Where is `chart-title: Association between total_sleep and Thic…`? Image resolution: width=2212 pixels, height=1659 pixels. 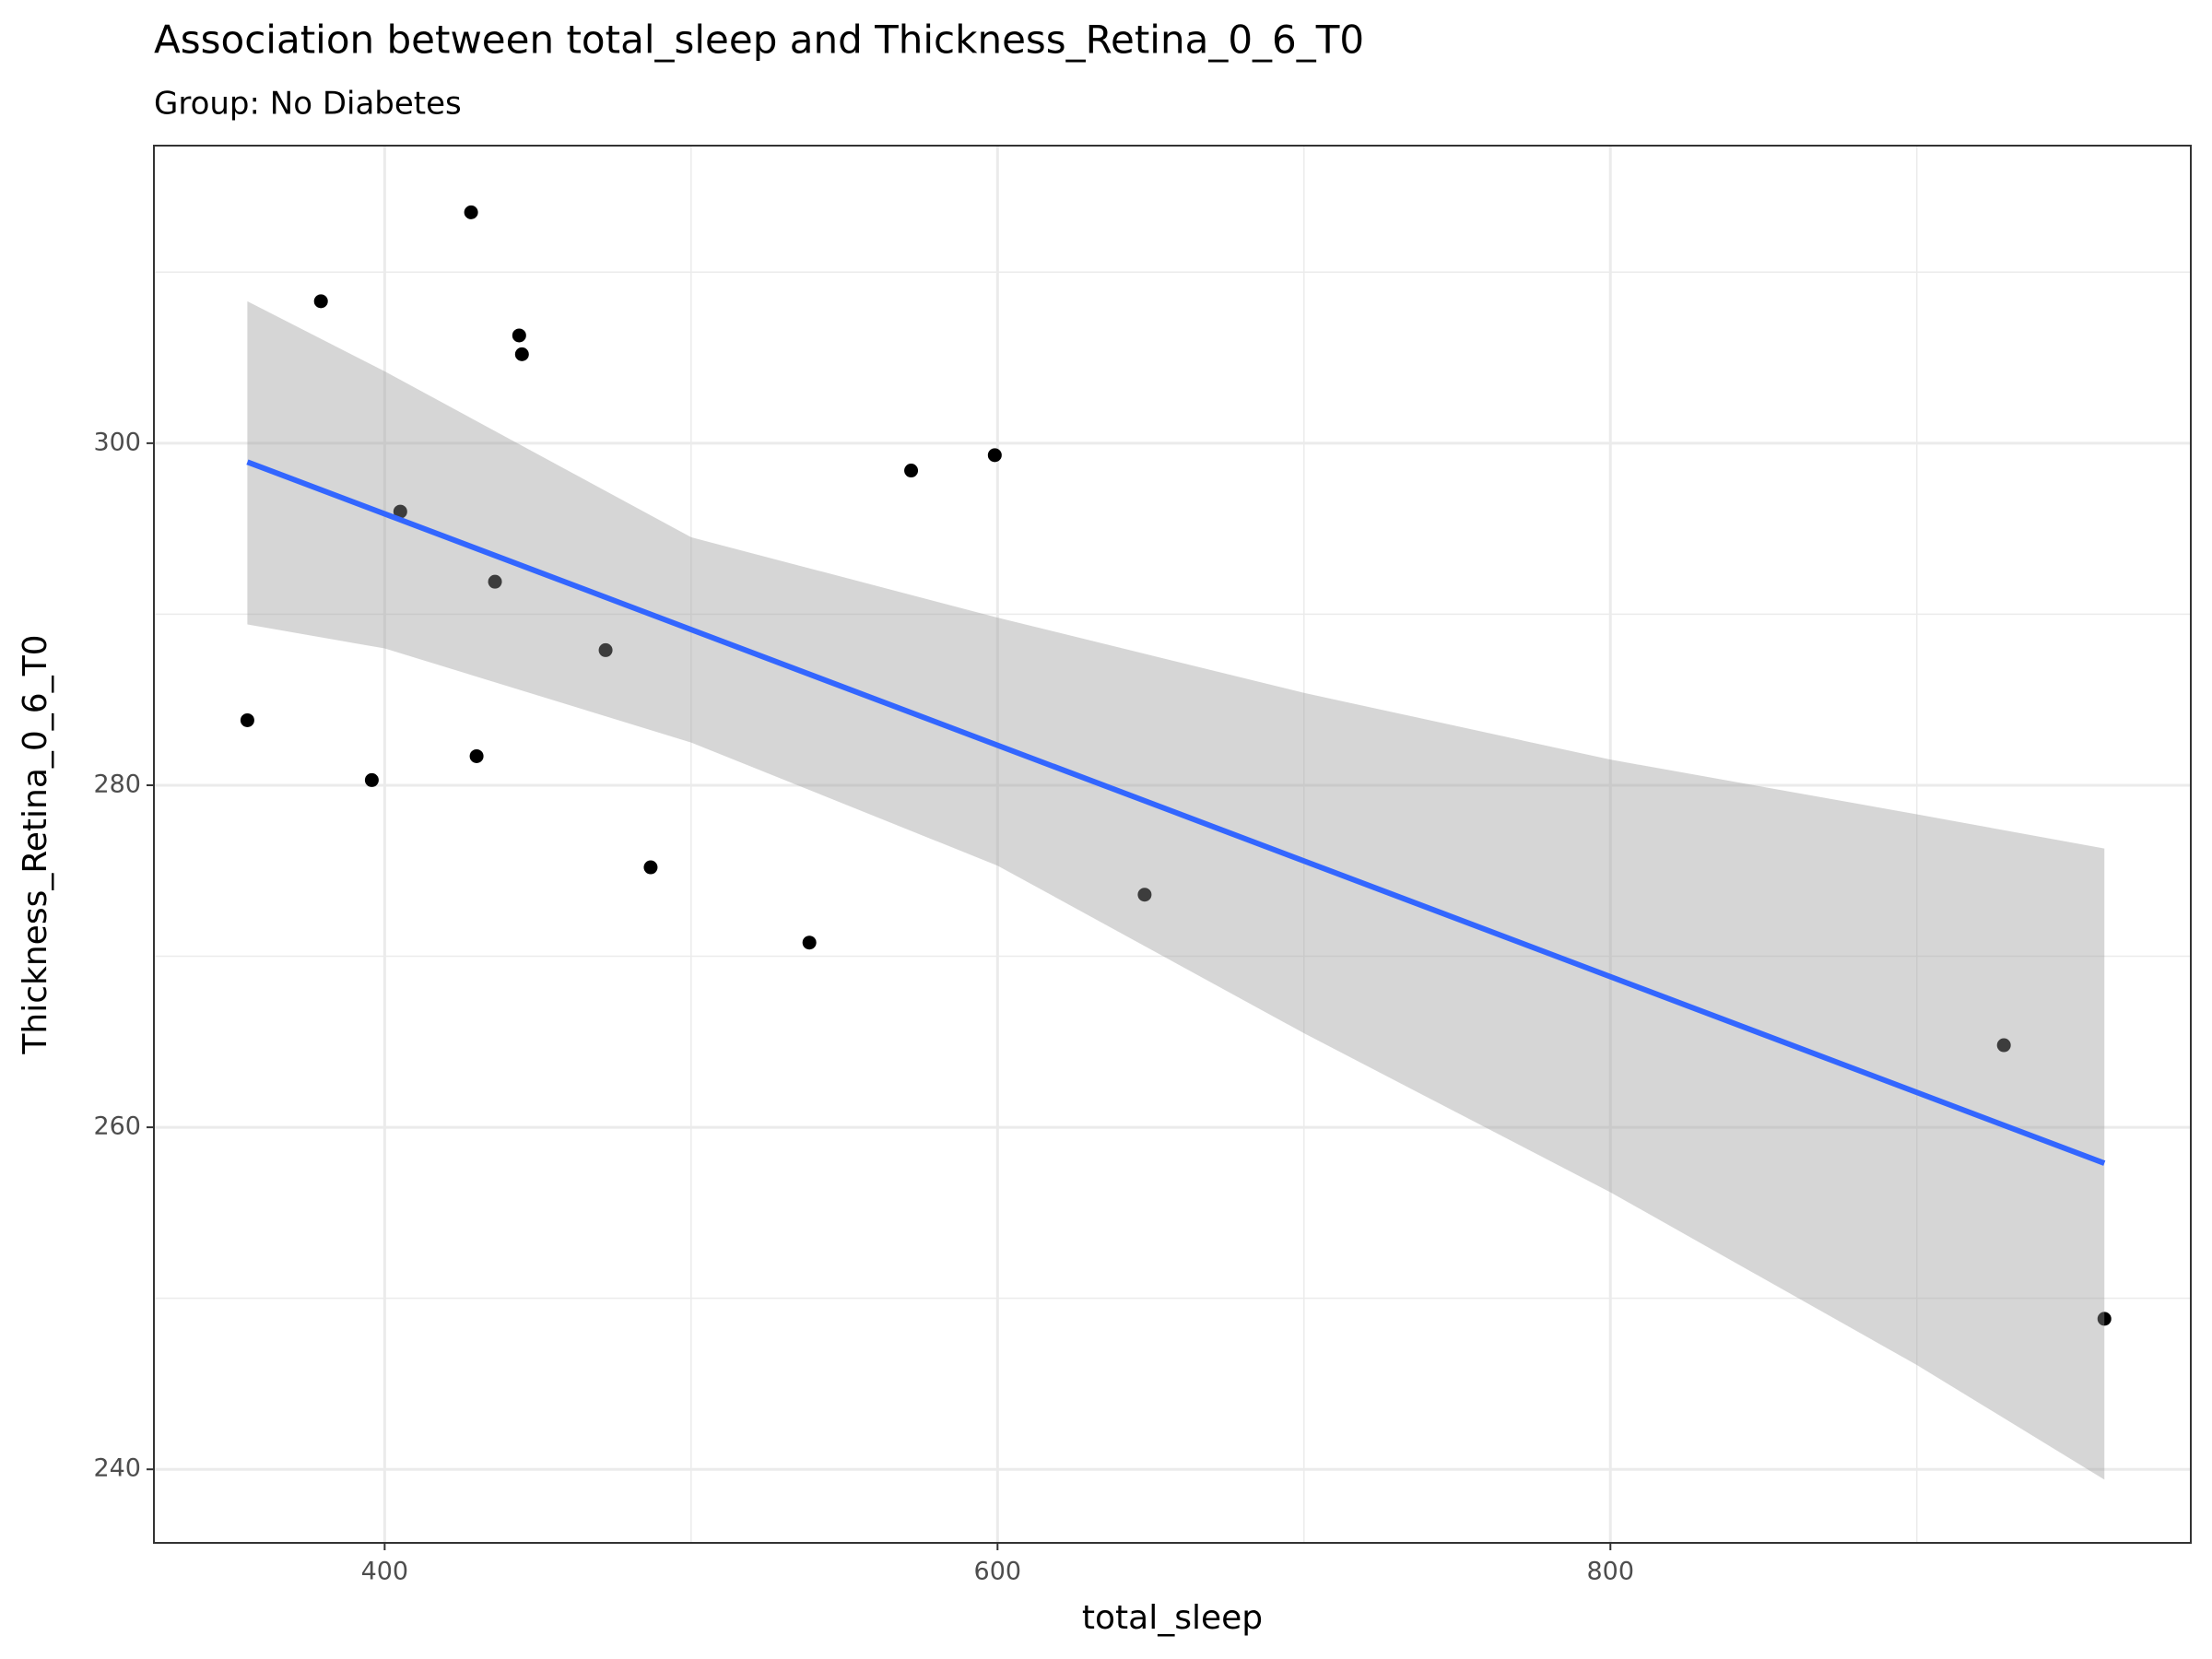 chart-title: Association between total_sleep and Thic… is located at coordinates (759, 40).